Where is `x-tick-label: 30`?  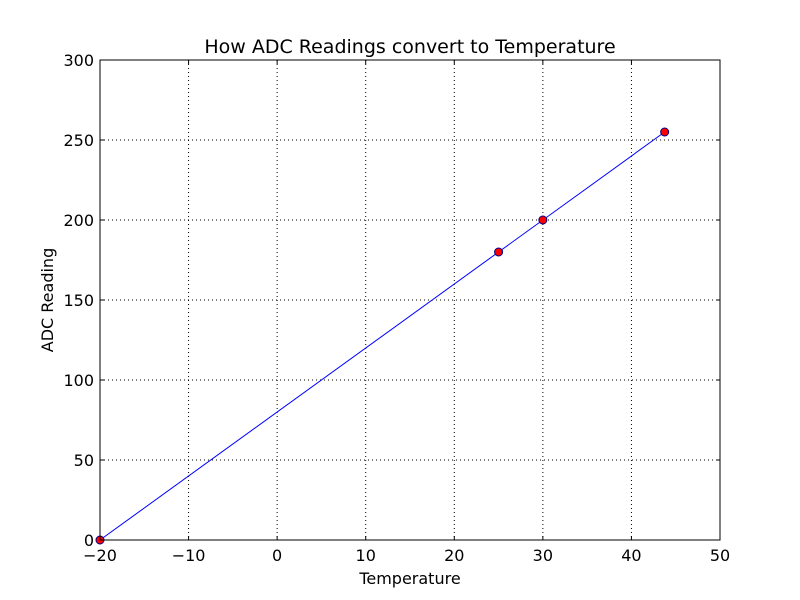 x-tick-label: 30 is located at coordinates (543, 555).